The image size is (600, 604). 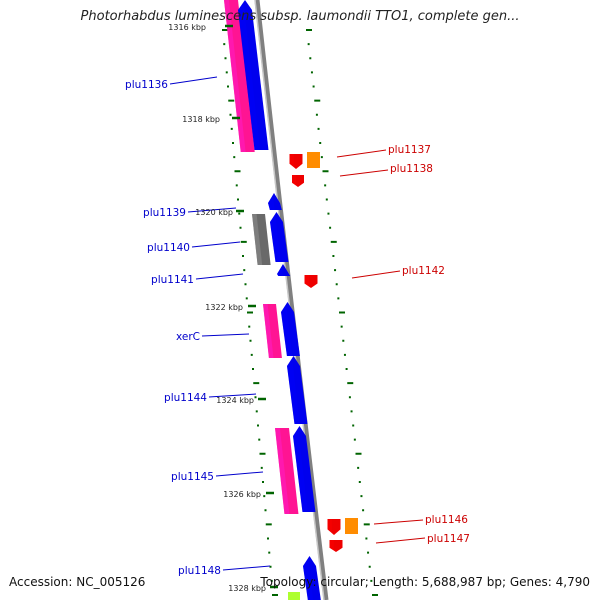 I want to click on gene-plu1141, so click(x=284, y=270).